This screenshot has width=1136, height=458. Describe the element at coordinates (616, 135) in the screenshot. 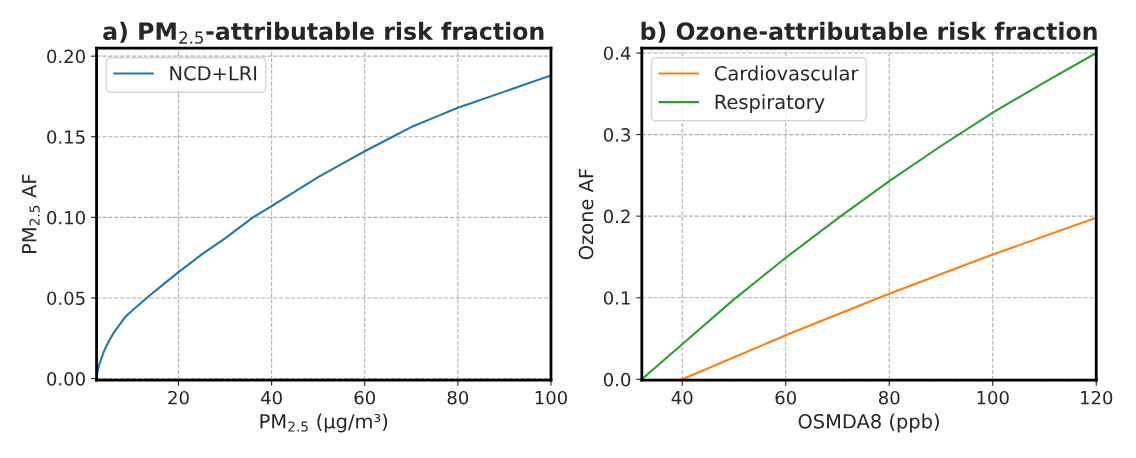

I see `y-tick-label: 0.3` at that location.